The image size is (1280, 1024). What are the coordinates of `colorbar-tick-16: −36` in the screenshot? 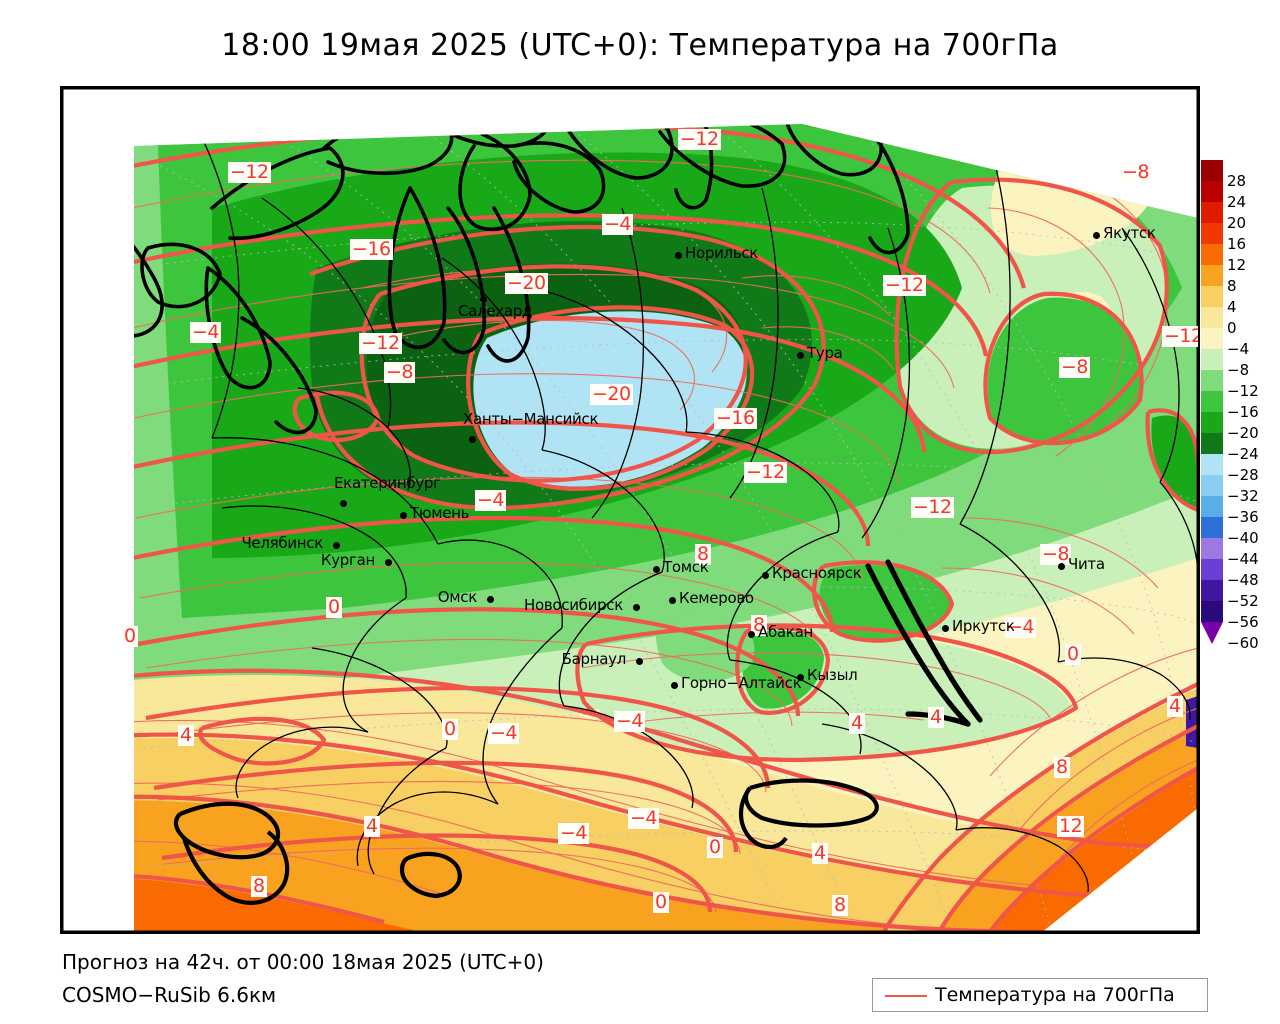 It's located at (1243, 517).